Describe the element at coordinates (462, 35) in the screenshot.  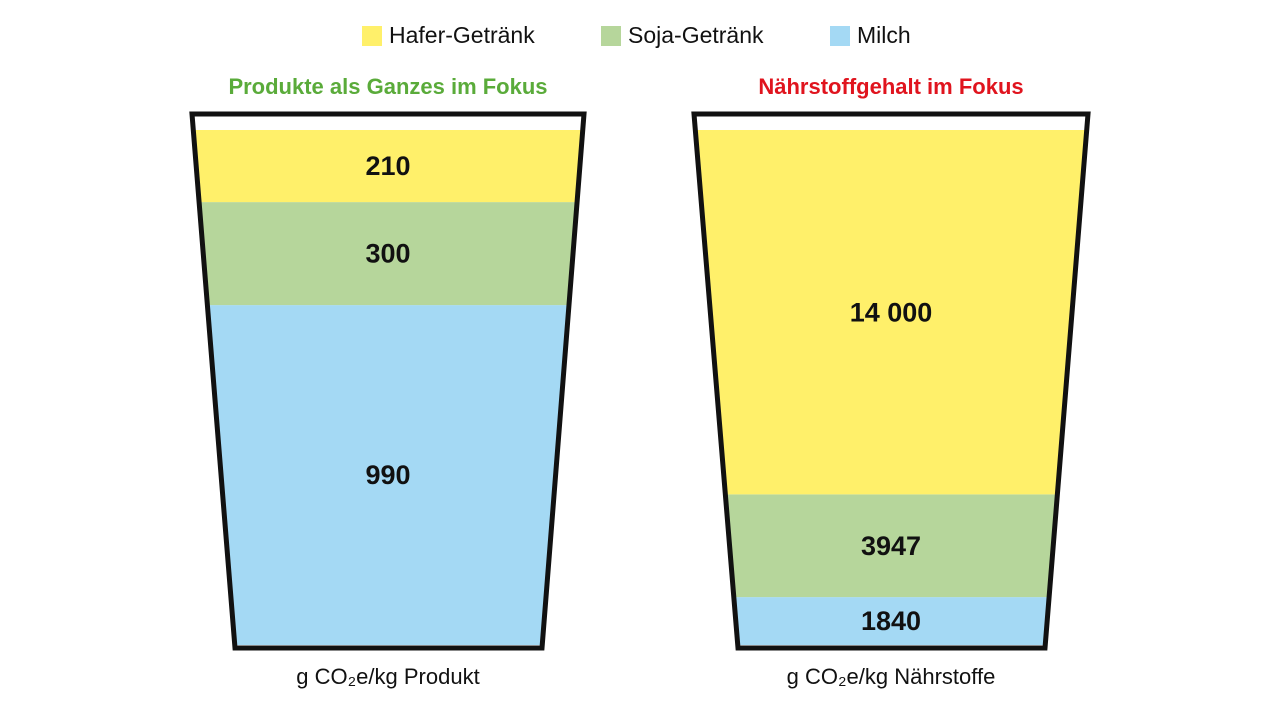
I see `legend-label: Hafer-Getränk` at that location.